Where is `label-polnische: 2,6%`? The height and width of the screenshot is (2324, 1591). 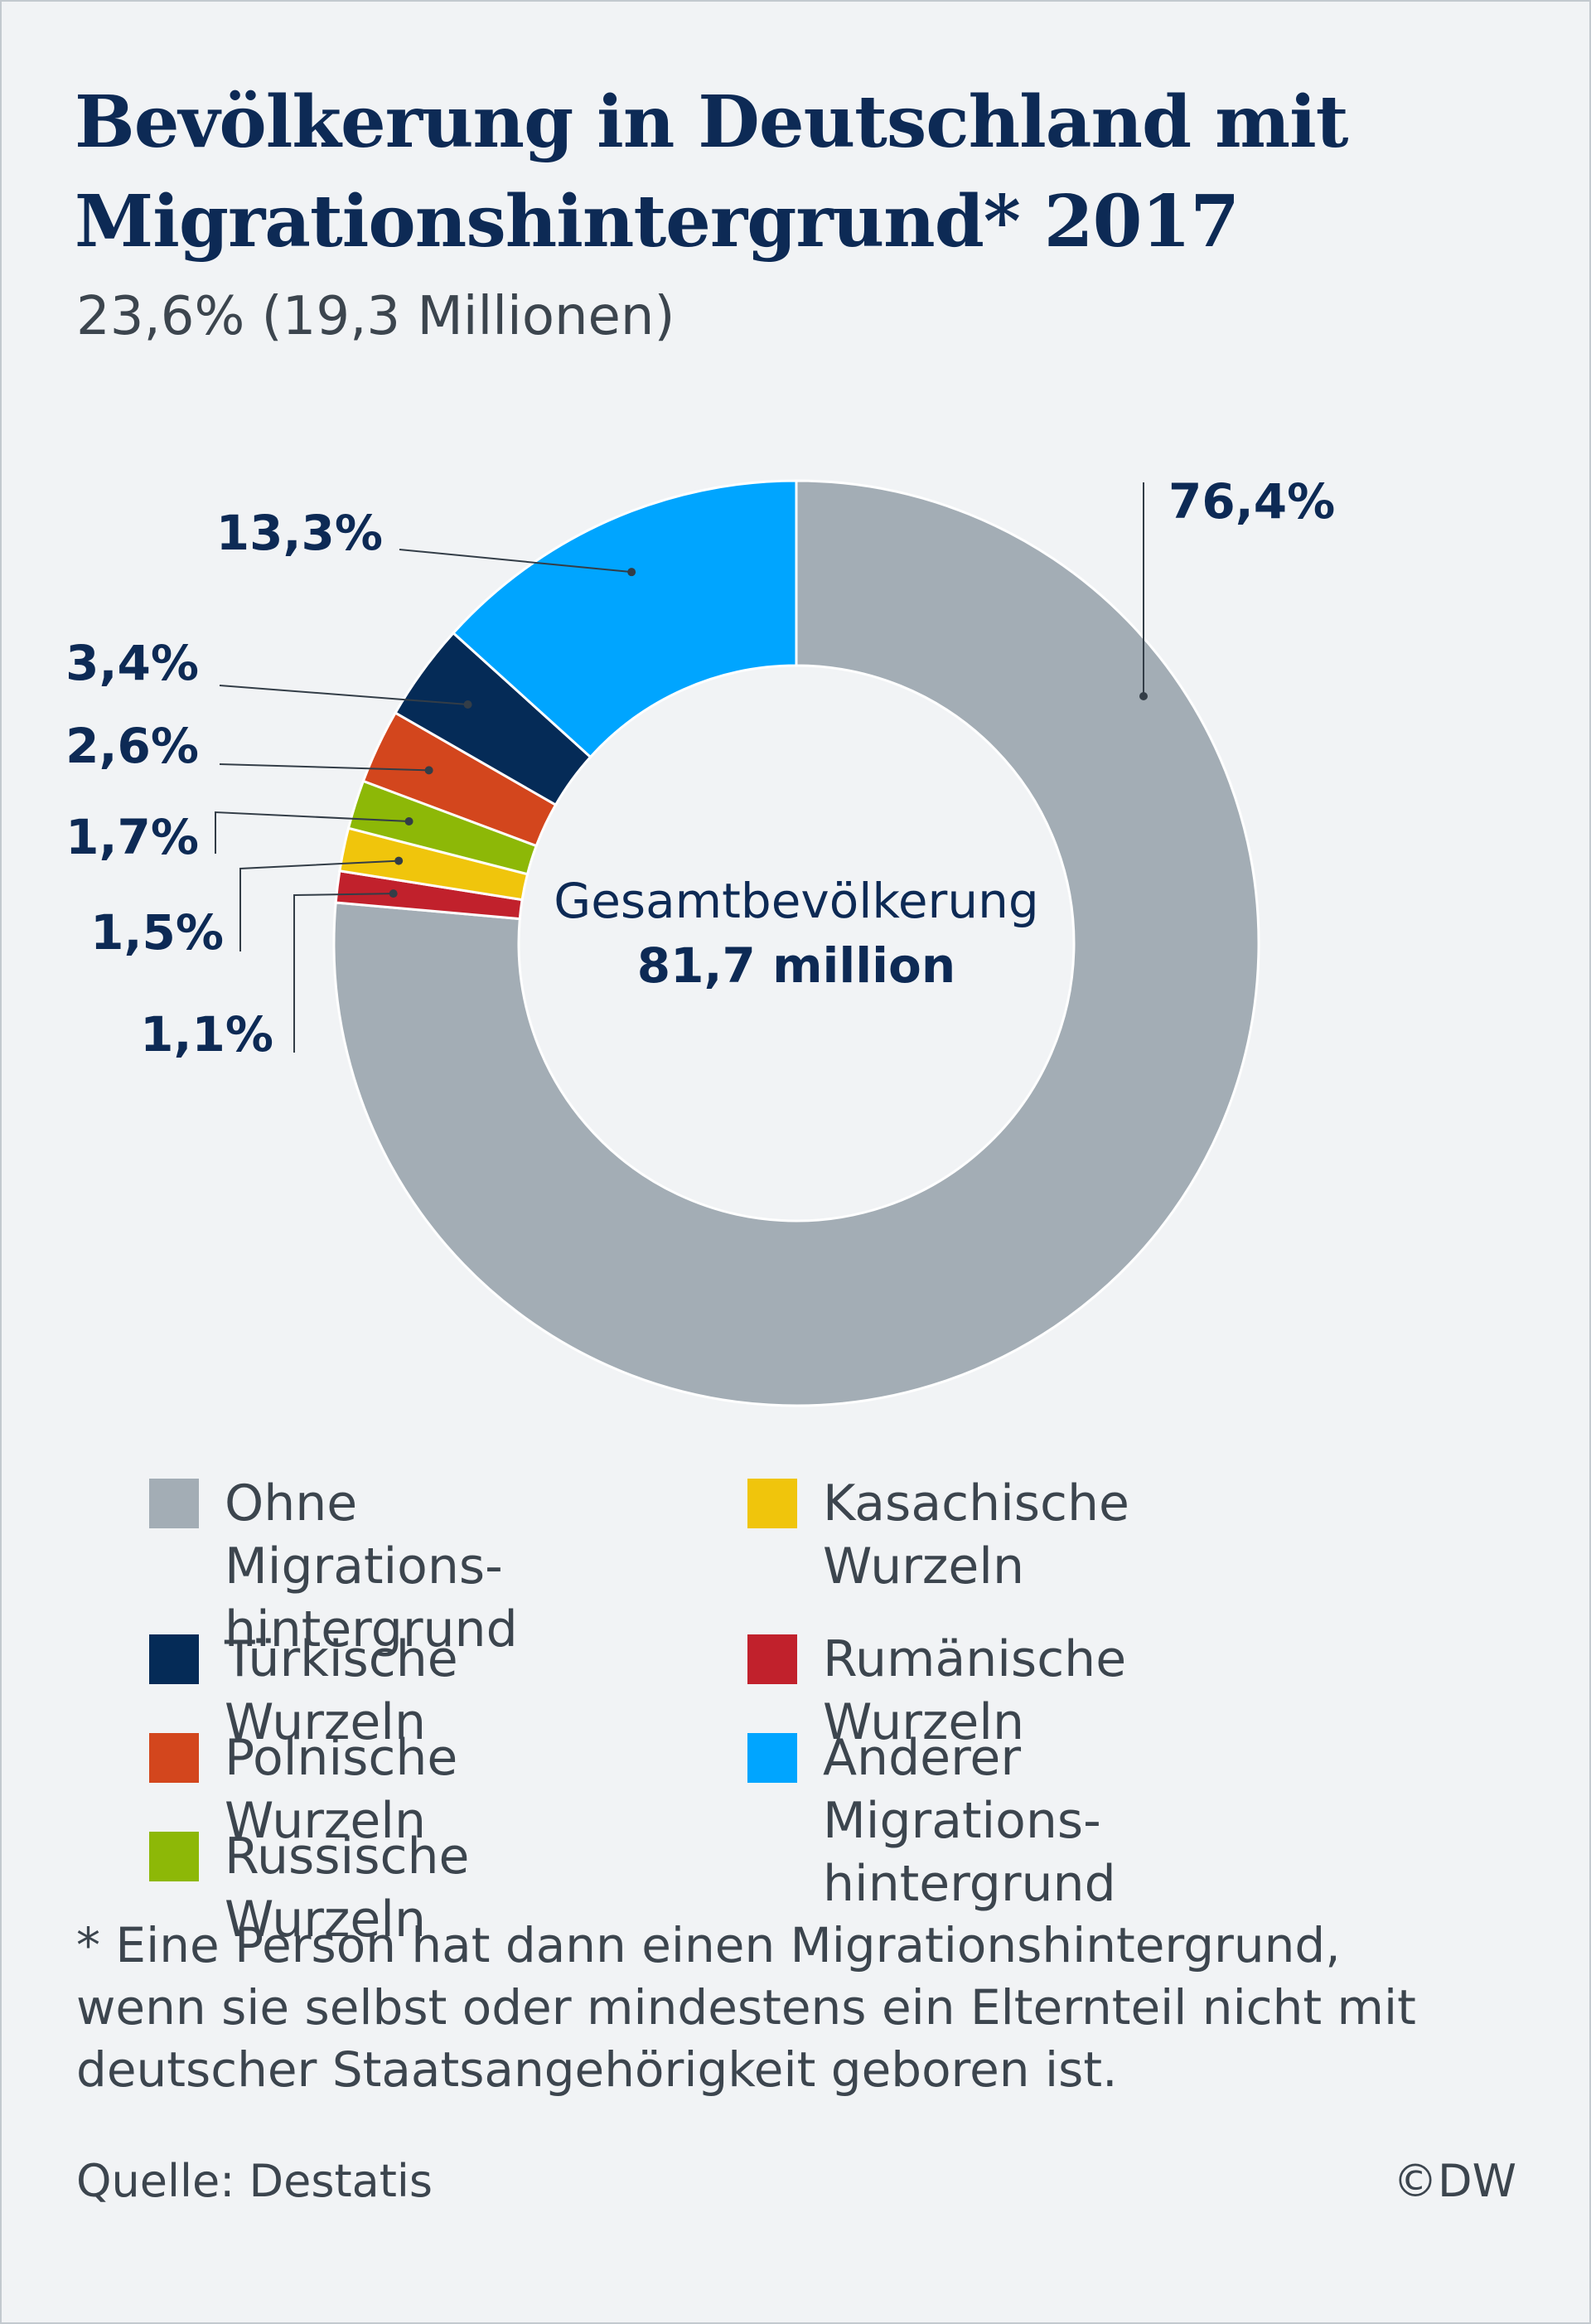
label-polnische: 2,6% is located at coordinates (132, 746).